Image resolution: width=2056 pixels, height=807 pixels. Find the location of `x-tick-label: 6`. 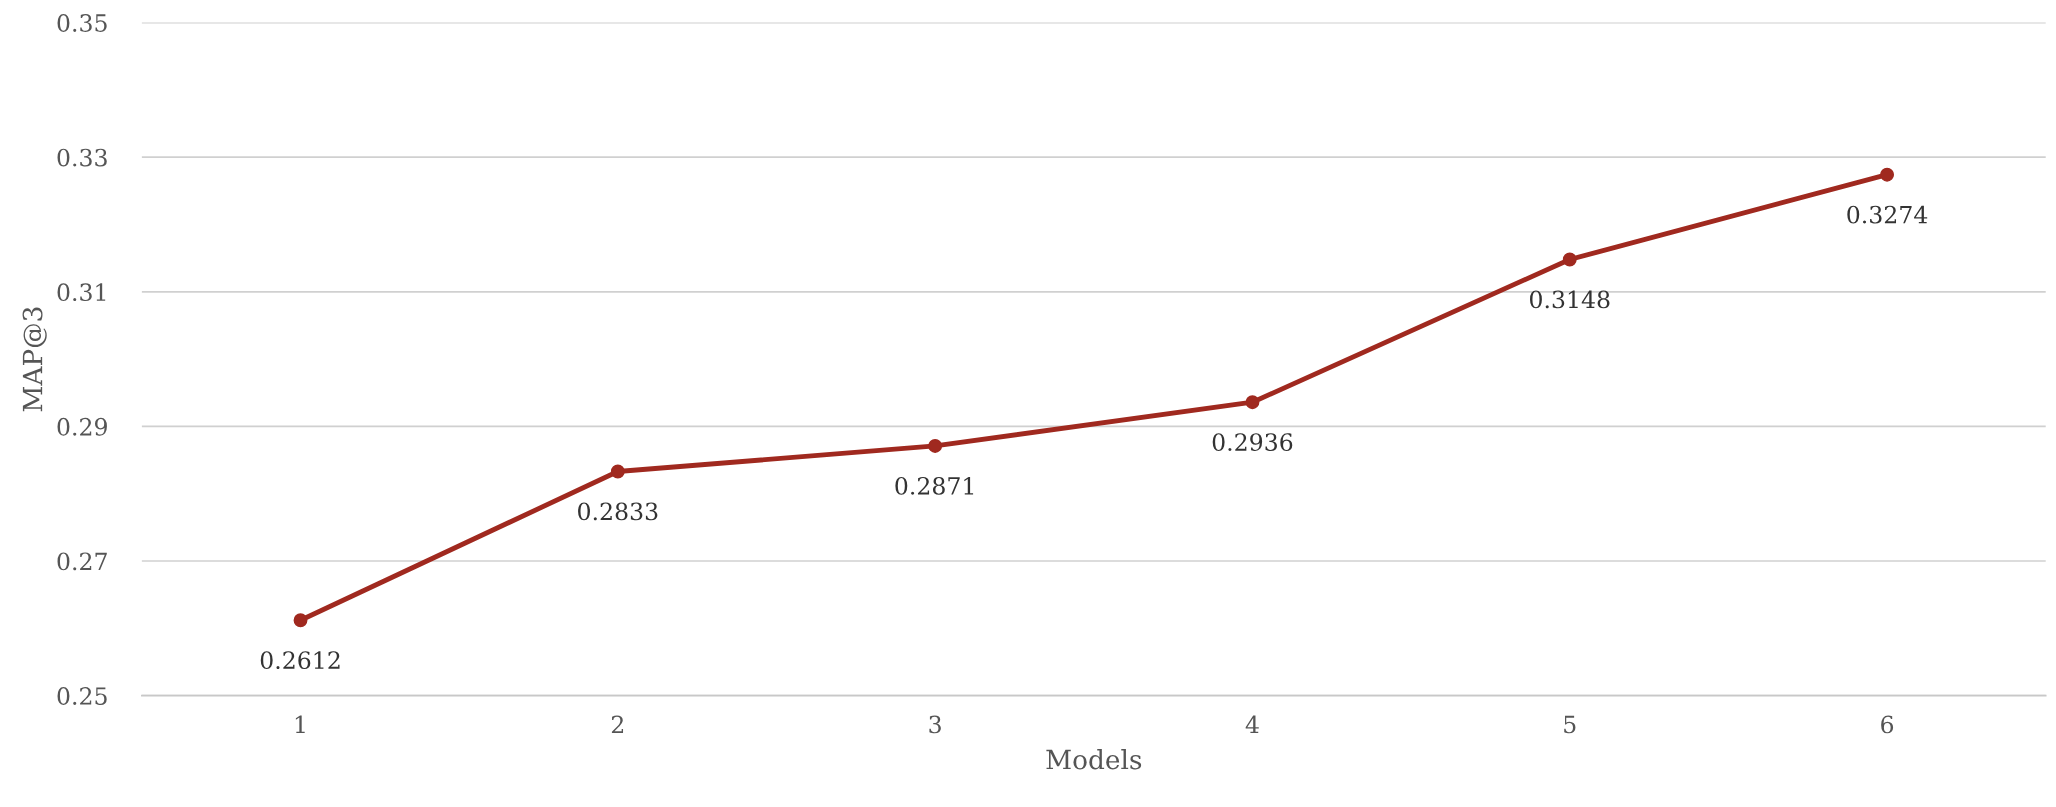

x-tick-label: 6 is located at coordinates (1887, 724).